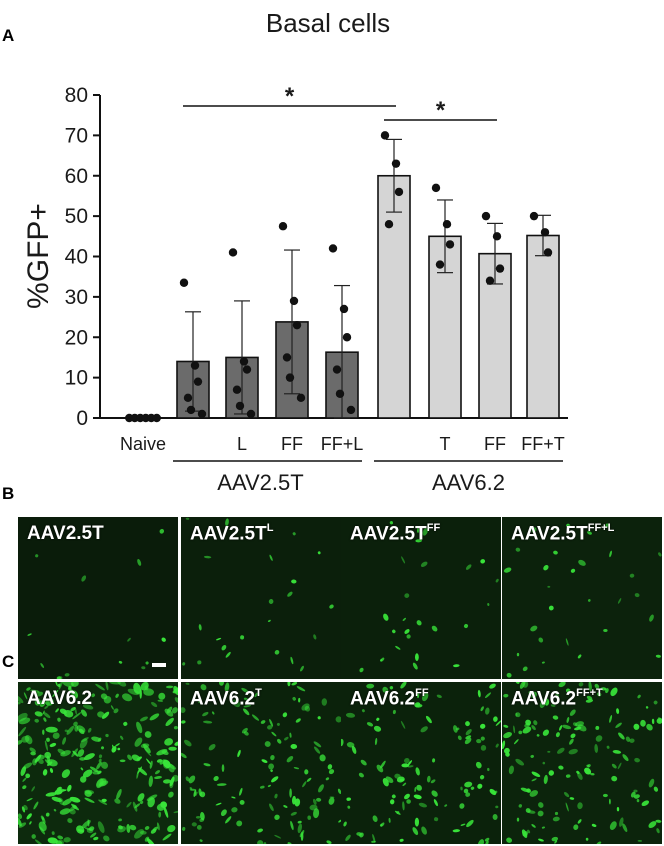 Image resolution: width=664 pixels, height=846 pixels. Describe the element at coordinates (76, 135) in the screenshot. I see `y-tick-label: 70` at that location.